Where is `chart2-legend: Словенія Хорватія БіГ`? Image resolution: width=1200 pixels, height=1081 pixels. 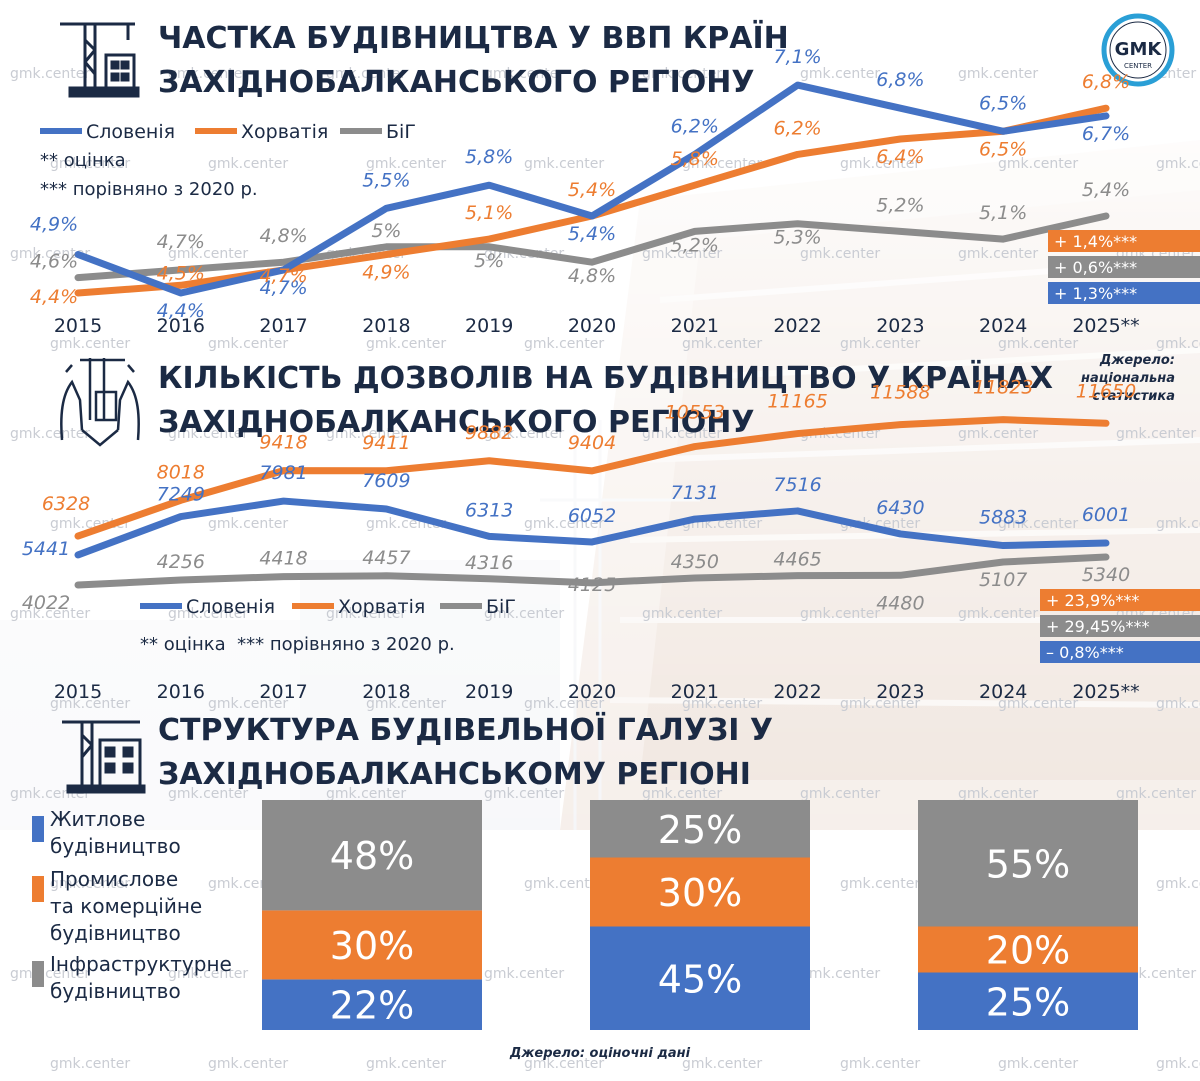 chart2-legend: Словенія Хорватія БіГ is located at coordinates (328, 607).